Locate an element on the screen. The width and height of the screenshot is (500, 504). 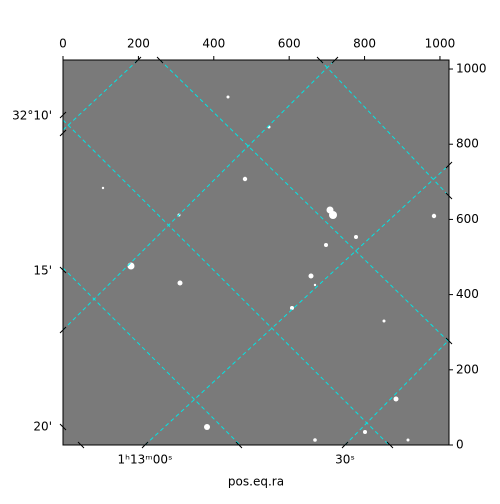
x-tick-label: 0 is located at coordinates (63, 44).